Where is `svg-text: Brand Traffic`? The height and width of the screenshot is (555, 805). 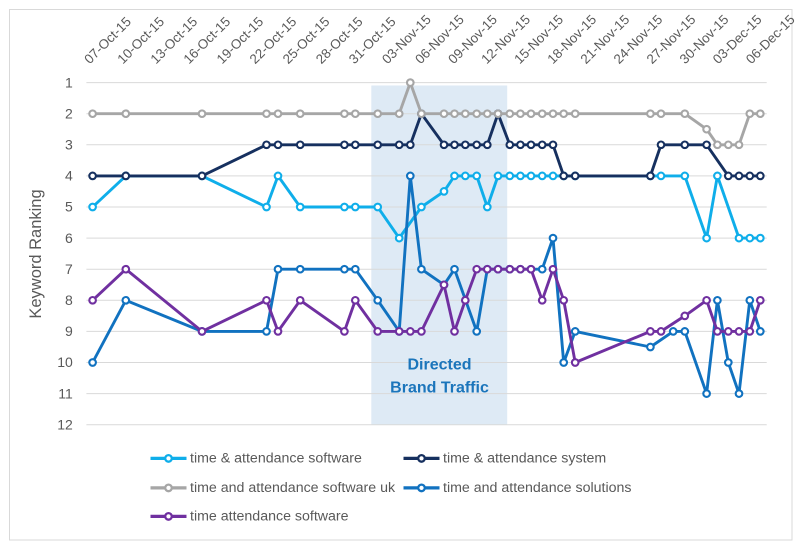 svg-text: Brand Traffic is located at coordinates (439, 388).